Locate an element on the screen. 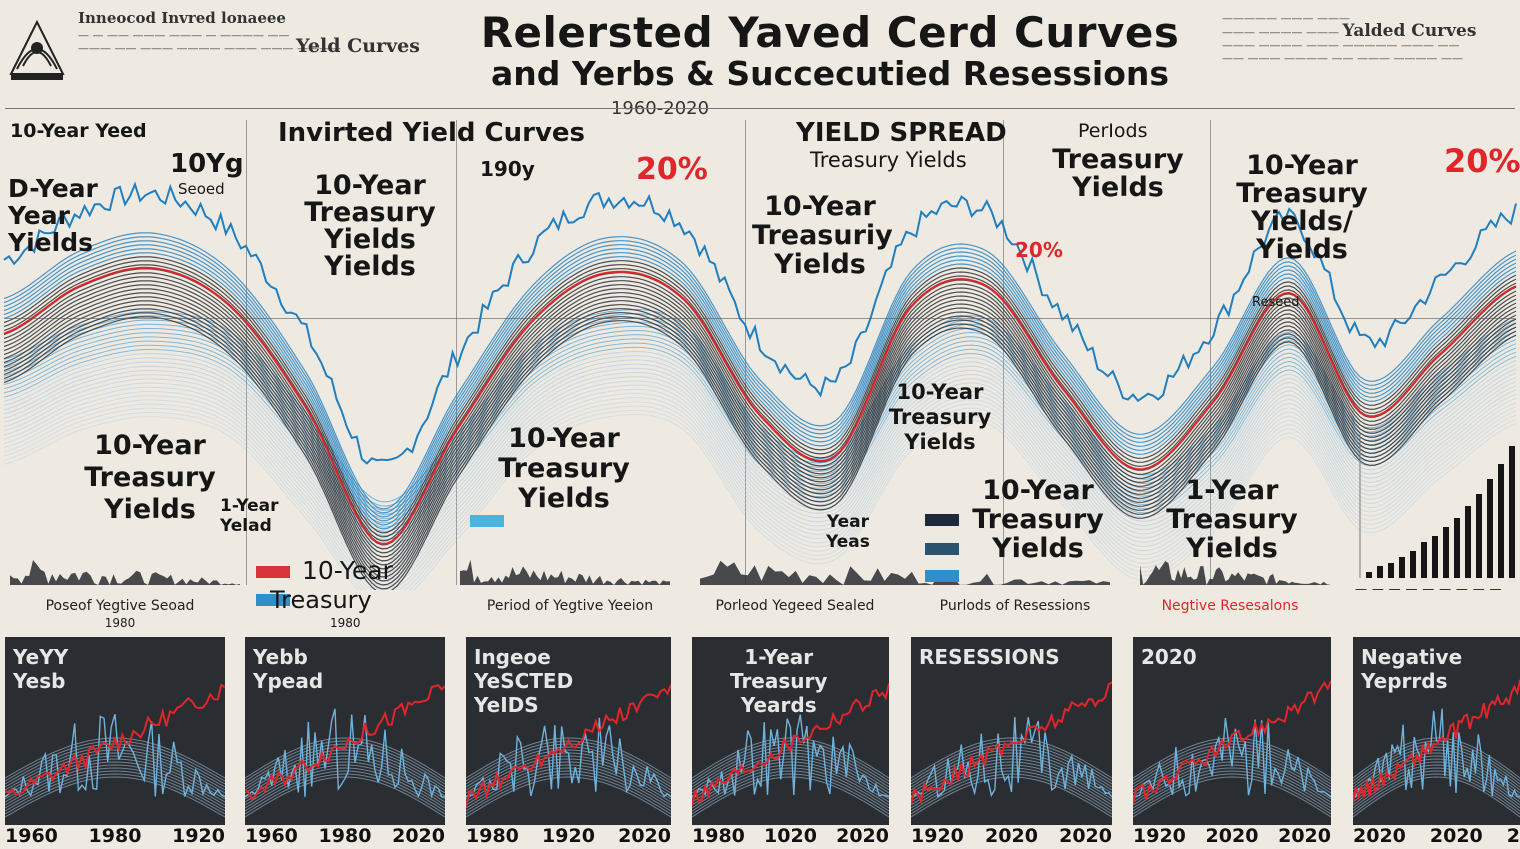 The image size is (1520, 849). page-title-line1: Relersted Yaved Cerd Curves is located at coordinates (830, 32).